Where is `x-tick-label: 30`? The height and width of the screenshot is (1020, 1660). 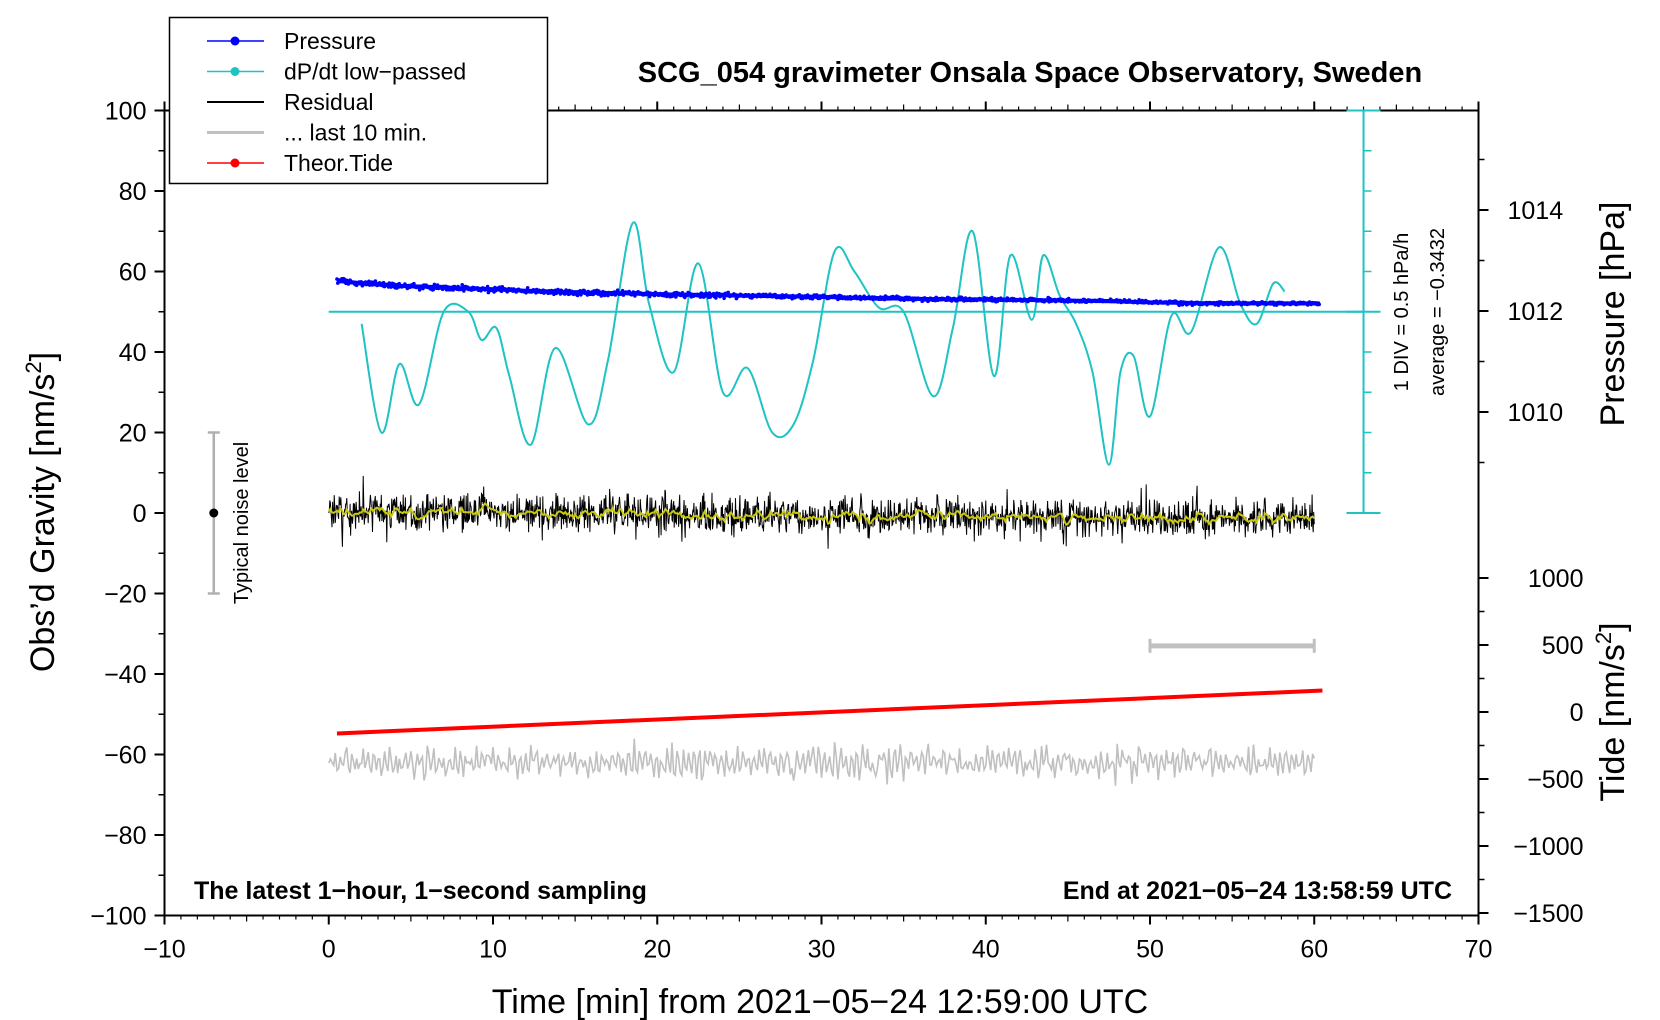
x-tick-label: 30 is located at coordinates (822, 950).